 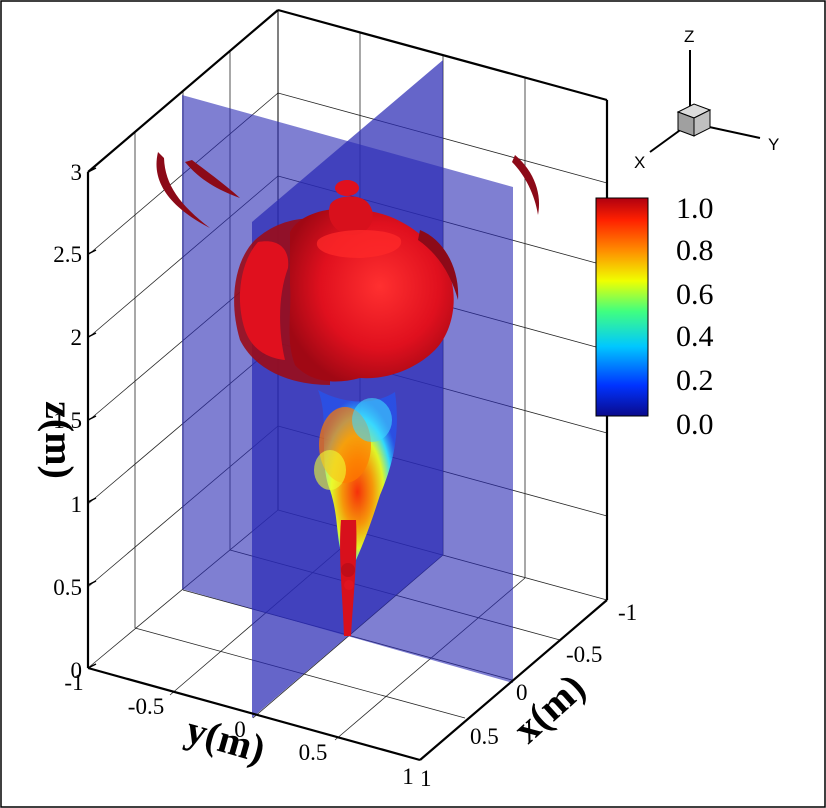 What do you see at coordinates (627, 612) in the screenshot?
I see `x-tick-label: -1` at bounding box center [627, 612].